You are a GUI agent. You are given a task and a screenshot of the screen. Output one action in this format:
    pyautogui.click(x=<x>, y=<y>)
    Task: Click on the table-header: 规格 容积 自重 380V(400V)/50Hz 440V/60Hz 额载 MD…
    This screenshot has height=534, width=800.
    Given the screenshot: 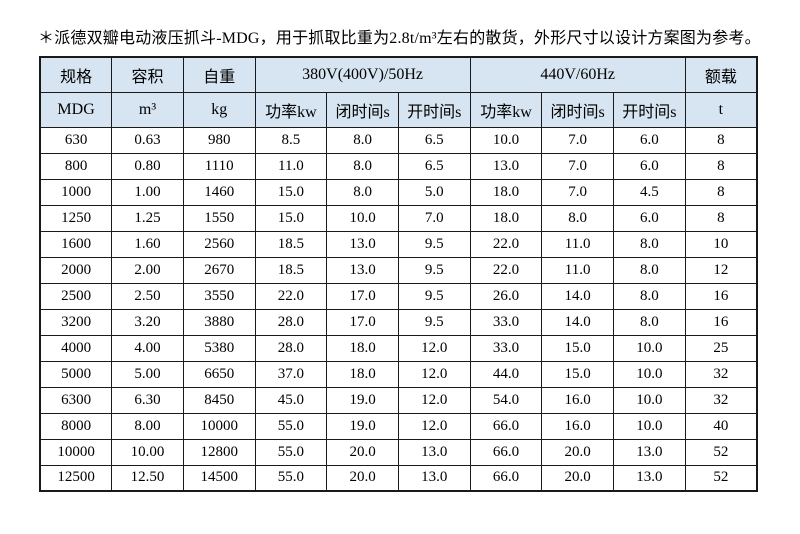 What is the action you would take?
    pyautogui.click(x=398, y=92)
    